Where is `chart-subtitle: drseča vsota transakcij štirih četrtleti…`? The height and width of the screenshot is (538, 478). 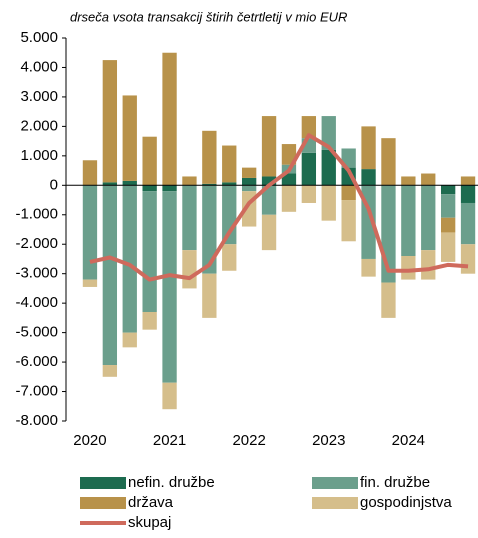 chart-subtitle: drseča vsota transakcij štirih četrtleti… is located at coordinates (208, 16).